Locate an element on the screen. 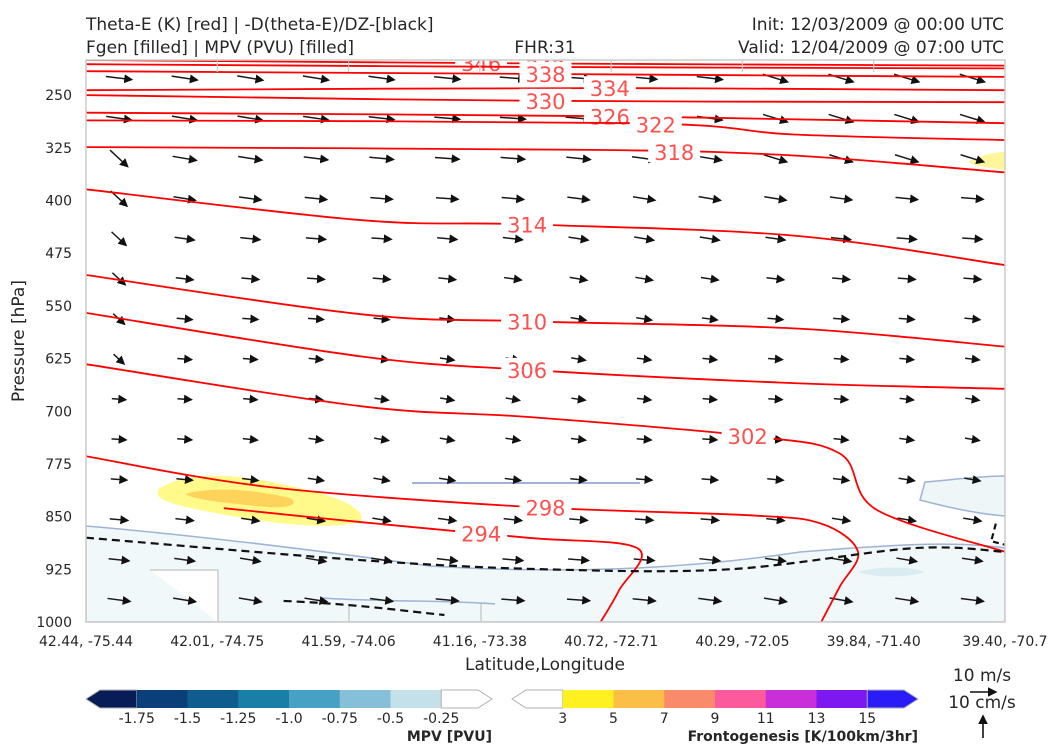 The width and height of the screenshot is (1050, 750). colorbar-tick-label: 3 is located at coordinates (562, 719).